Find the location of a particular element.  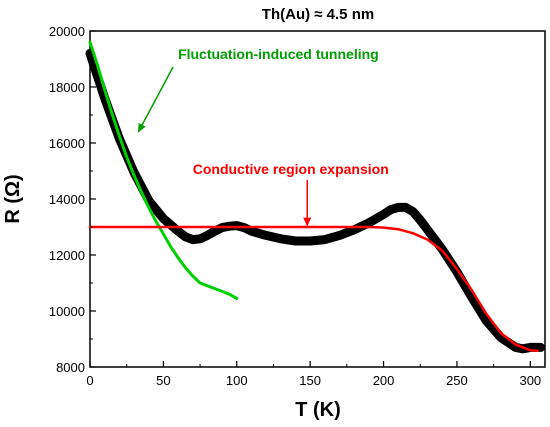

y-tick-label: 16000 is located at coordinates (67, 143).